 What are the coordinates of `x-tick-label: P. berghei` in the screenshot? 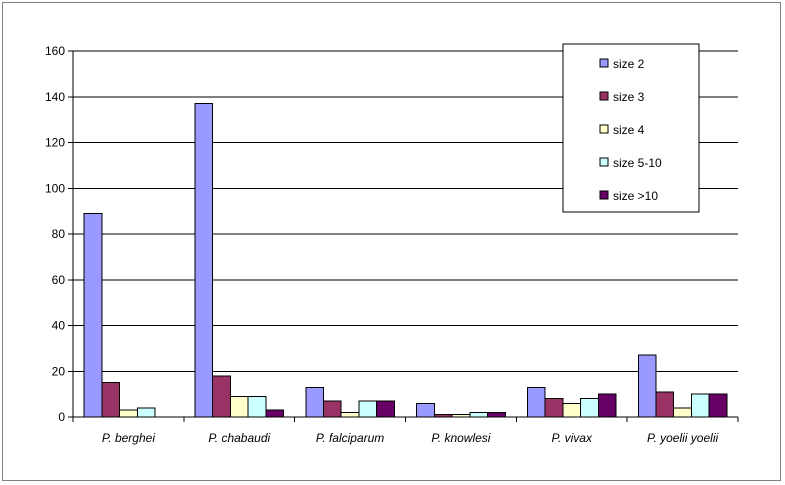 It's located at (128, 438).